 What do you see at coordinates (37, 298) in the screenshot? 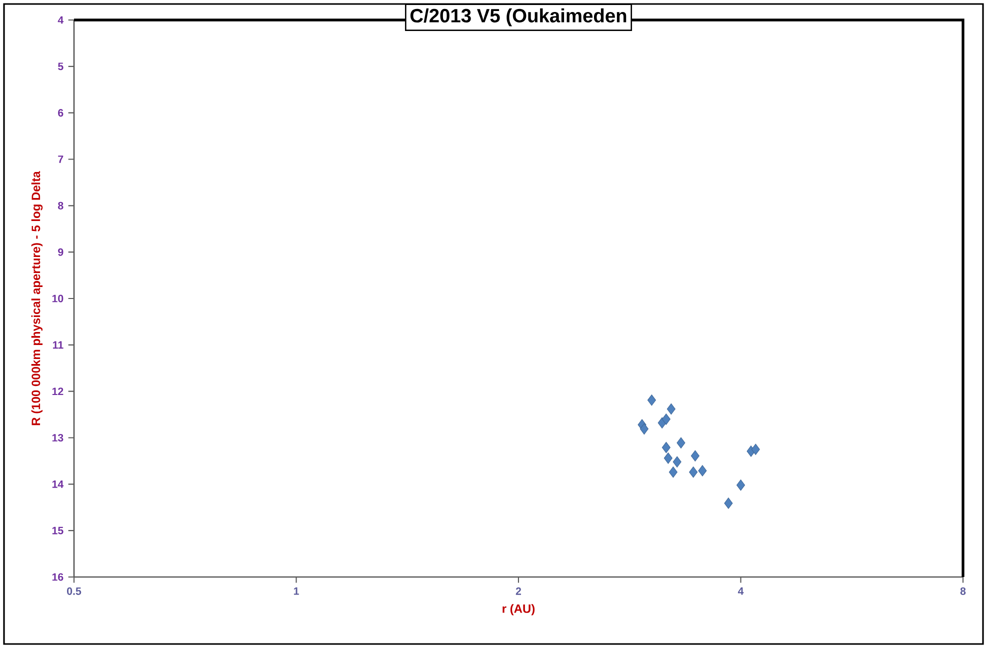
I see `y-axis-title: R (100 000km physical aperture) - 5 log Delta` at bounding box center [37, 298].